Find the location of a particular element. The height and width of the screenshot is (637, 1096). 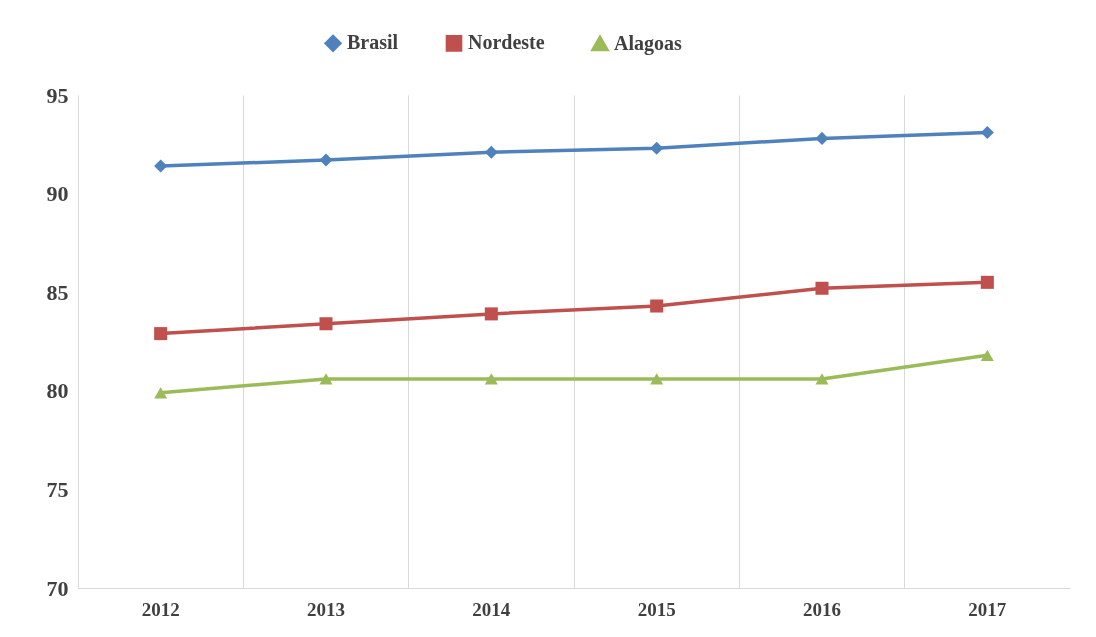

y-tick-label: 75 is located at coordinates (57, 489).